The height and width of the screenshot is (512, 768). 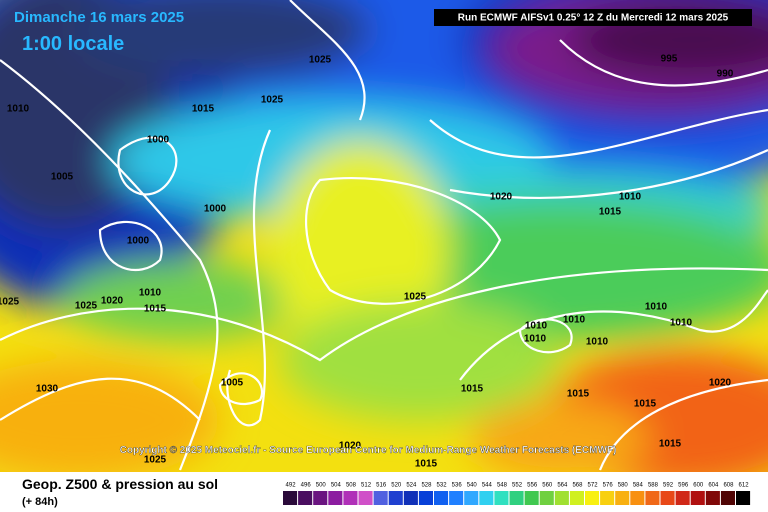 I want to click on time: 1:00 locale, so click(x=73, y=44).